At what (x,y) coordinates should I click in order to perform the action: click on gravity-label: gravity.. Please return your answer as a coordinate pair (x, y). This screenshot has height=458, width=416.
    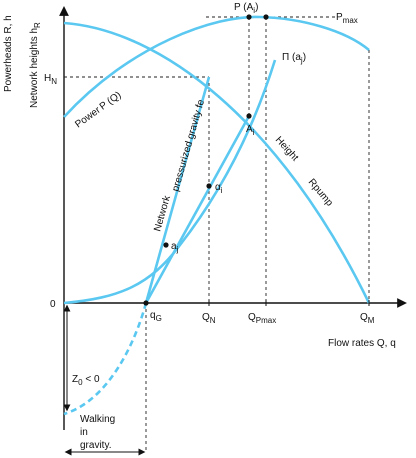
    Looking at the image, I should click on (96, 445).